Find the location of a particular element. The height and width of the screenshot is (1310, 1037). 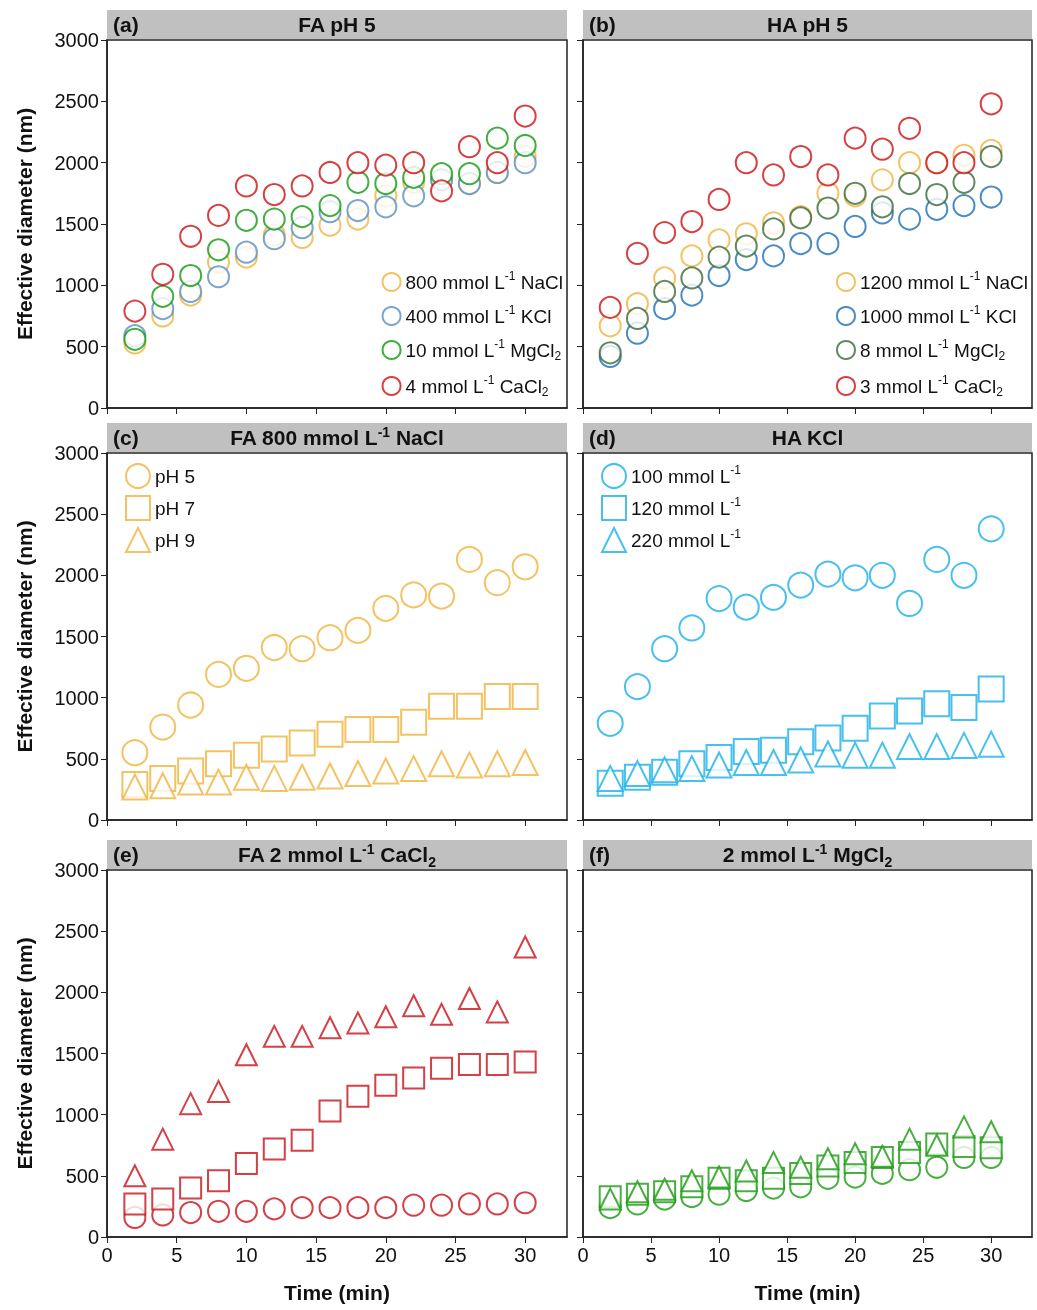

chart-title: 2 mmol L$^{-1}$ MgCl$_{2}$ is located at coordinates (807, 856).